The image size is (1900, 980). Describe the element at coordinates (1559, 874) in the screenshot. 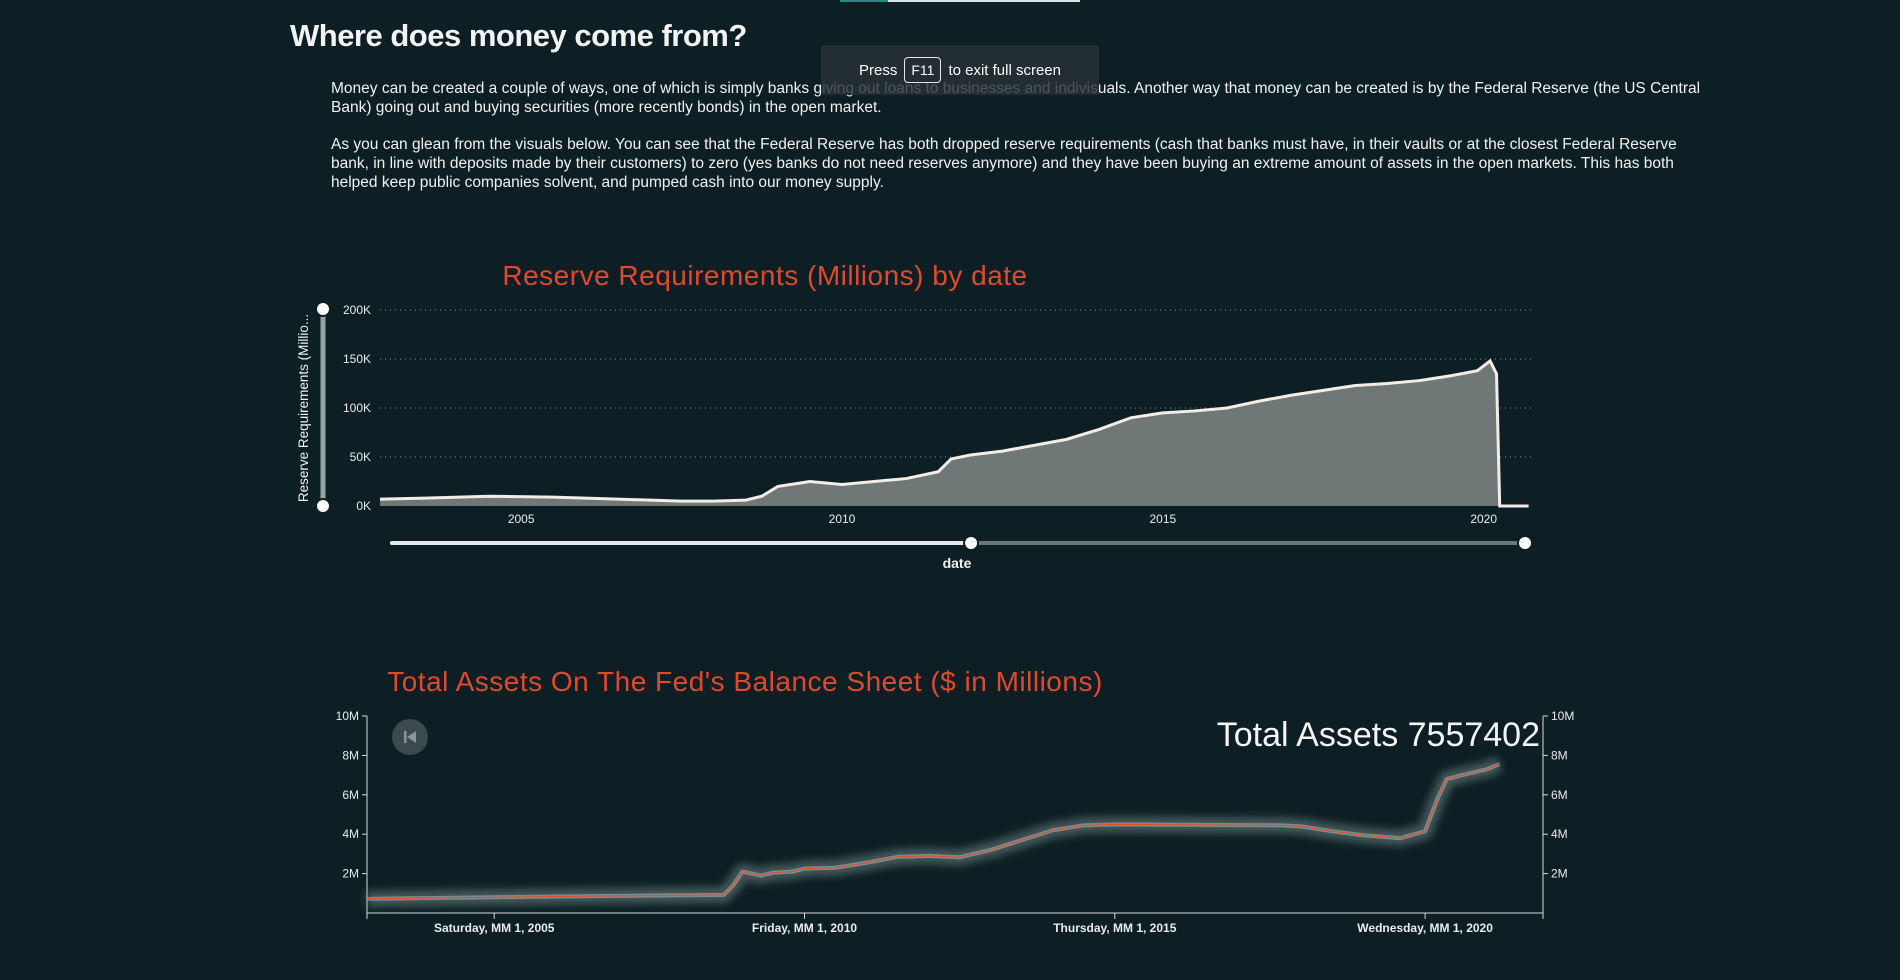

I see `y-tick-label-right: 2M` at that location.